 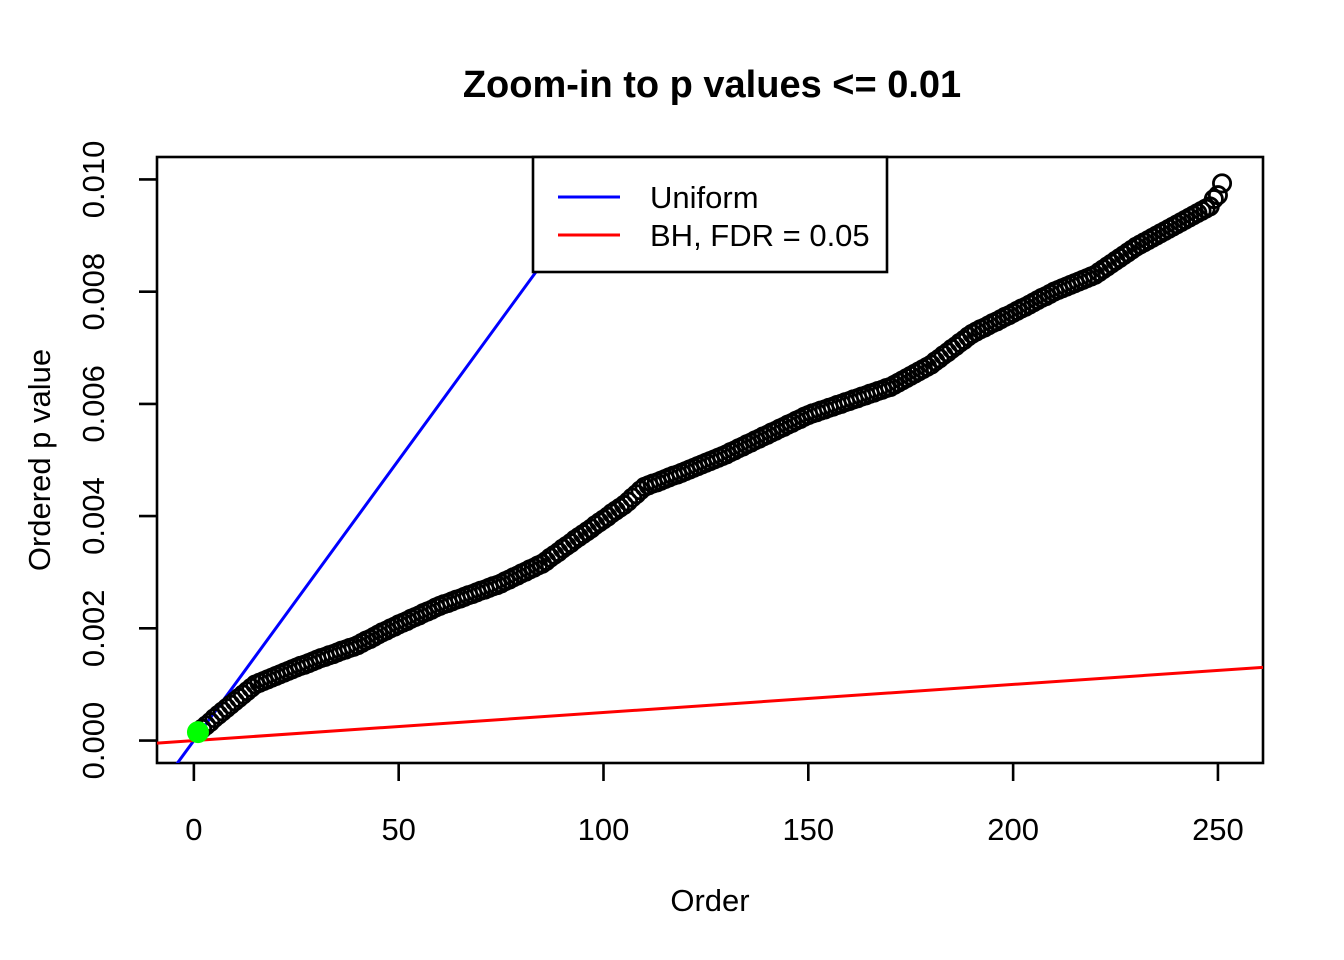 I want to click on x-axis-title: Order, so click(x=709, y=900).